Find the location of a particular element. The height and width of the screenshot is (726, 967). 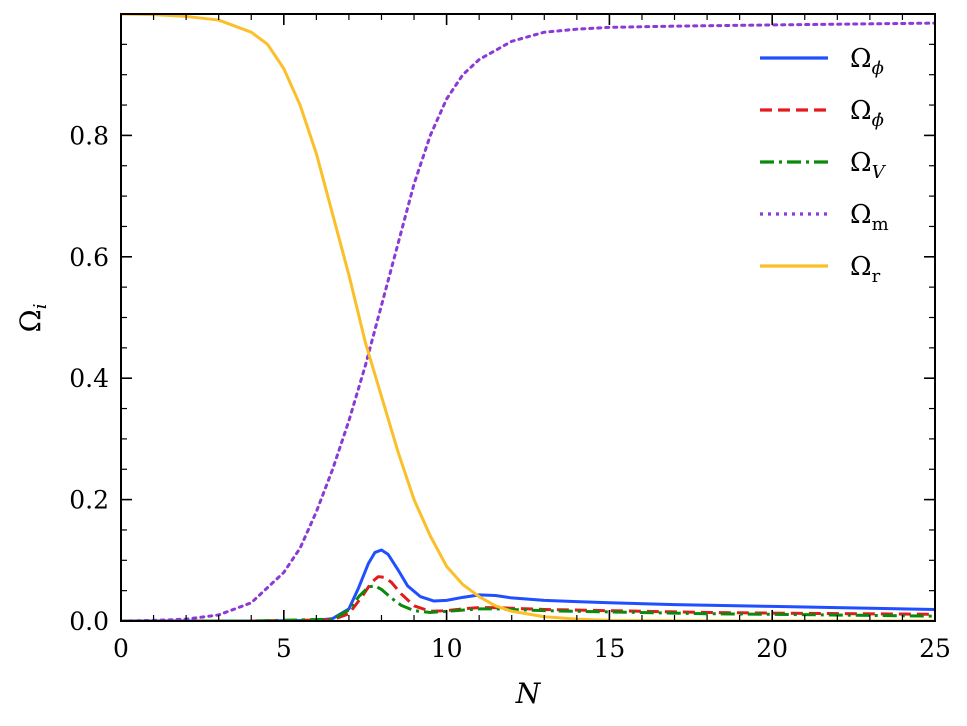

legend-label-4: Ωr is located at coordinates (865, 269).